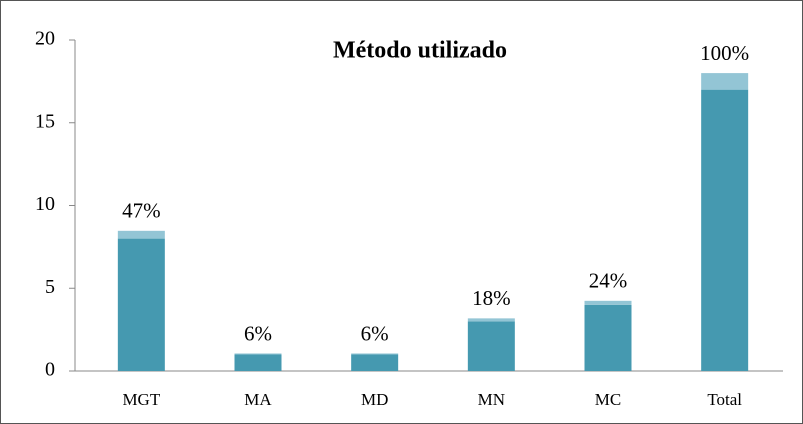 The image size is (803, 424). Describe the element at coordinates (724, 53) in the screenshot. I see `value-label: 100%` at that location.